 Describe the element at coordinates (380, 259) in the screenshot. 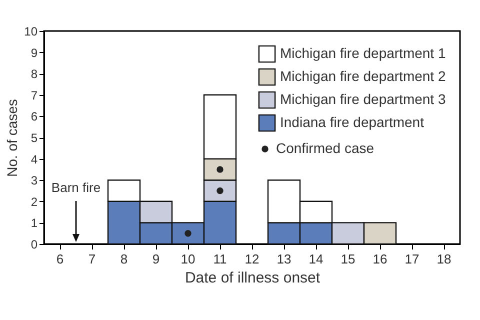

I see `x-tick-label: 16` at that location.